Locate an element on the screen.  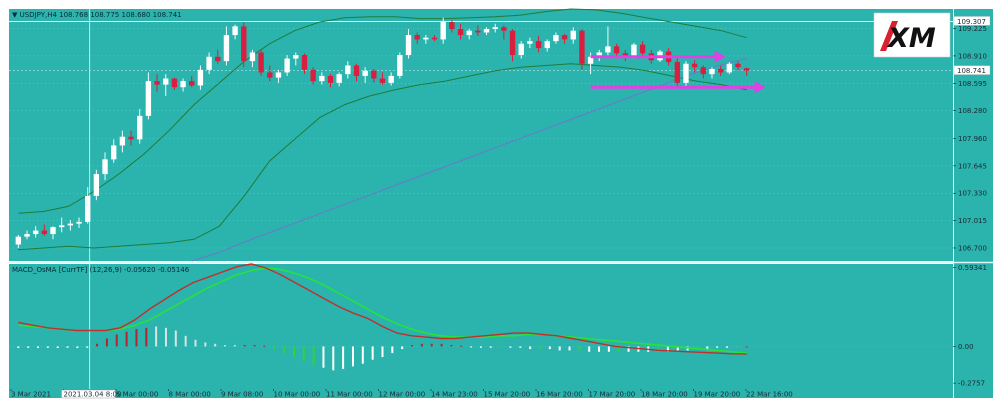
price-tick-label: 107.015 is located at coordinates (972, 221).